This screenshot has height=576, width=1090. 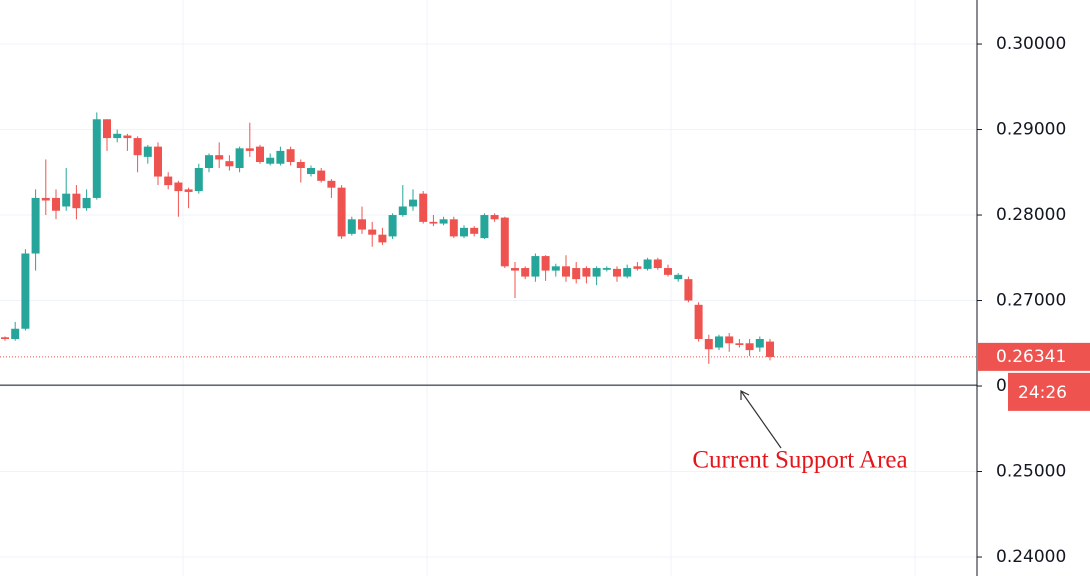 I want to click on last-price-box, so click(x=1034, y=356).